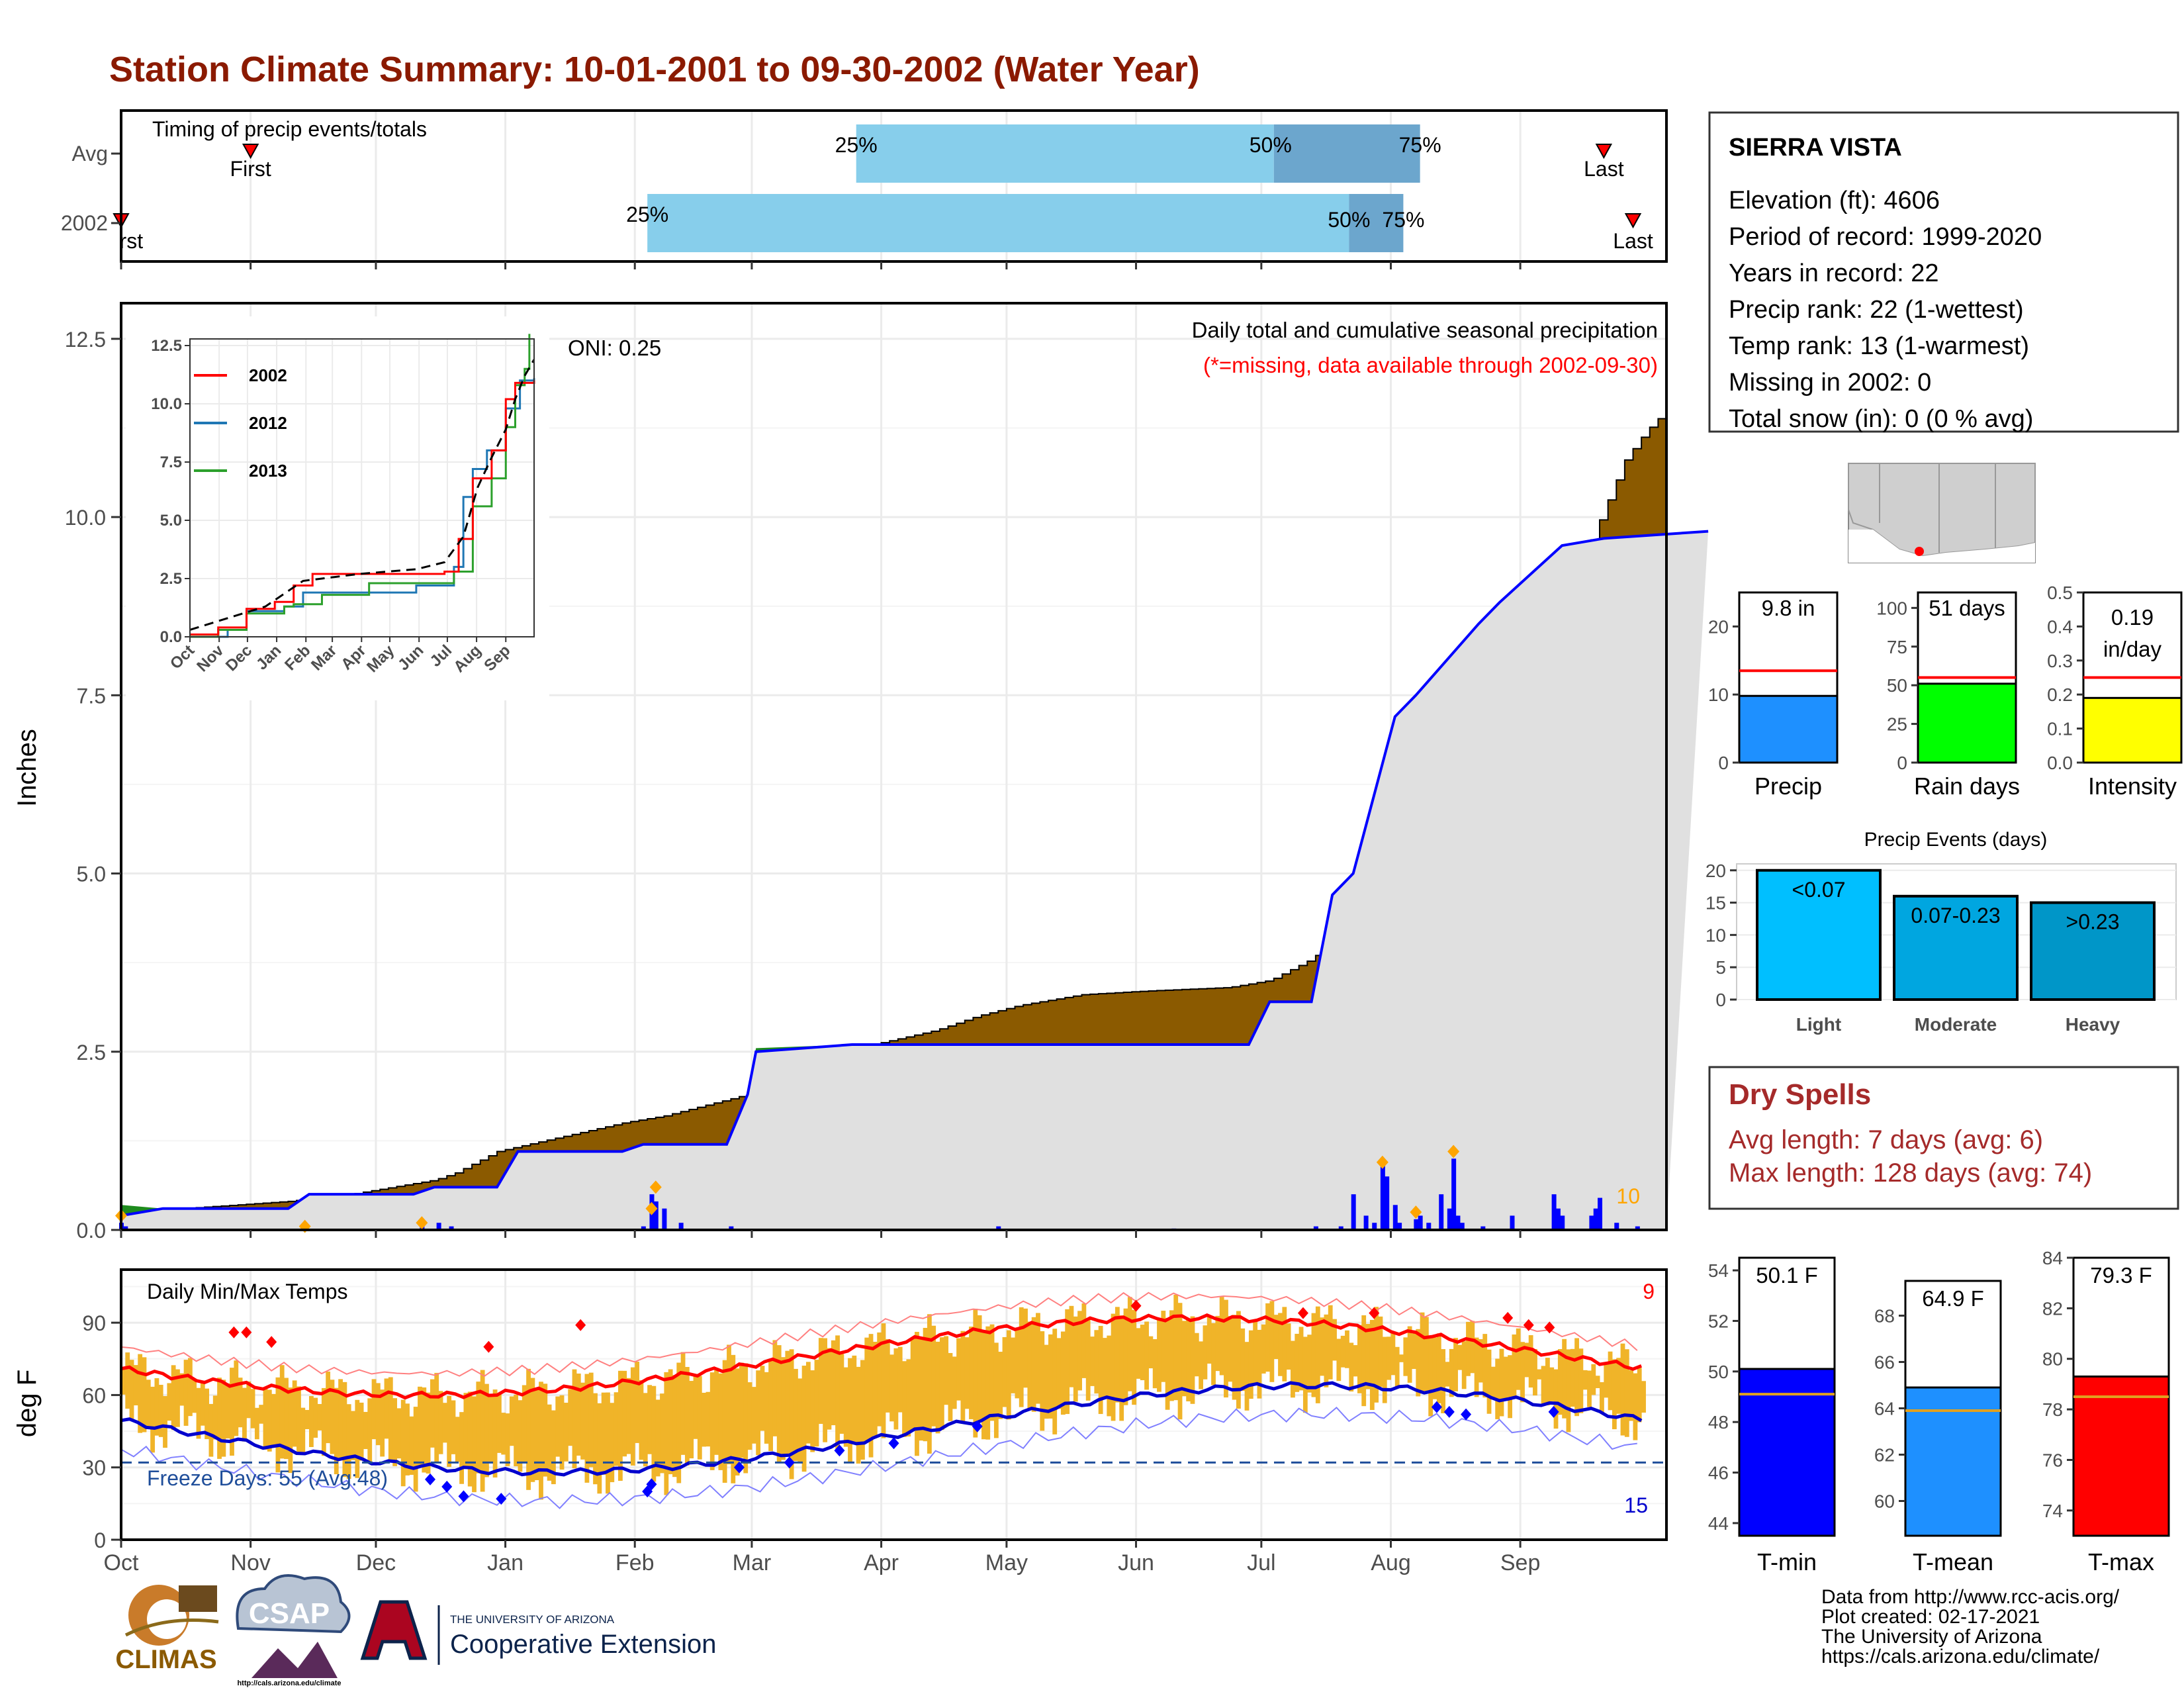 The width and height of the screenshot is (2184, 1688). I want to click on summary-bar-value, so click(1789, 729).